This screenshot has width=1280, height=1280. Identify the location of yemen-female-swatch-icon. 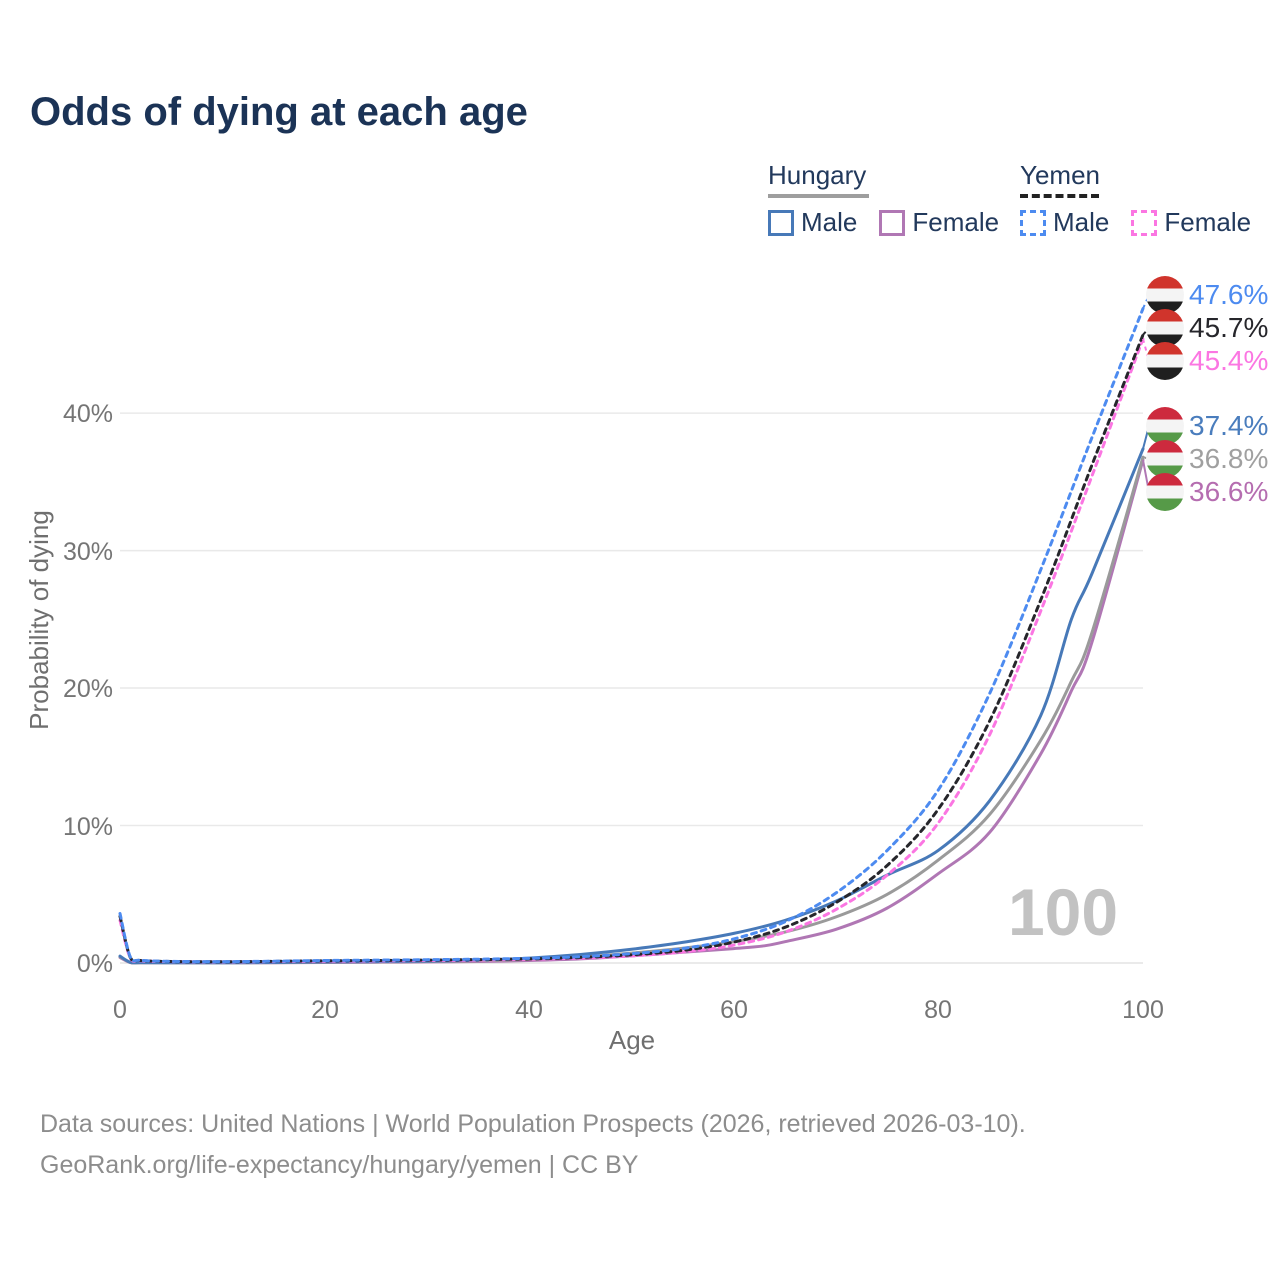
(1144, 222).